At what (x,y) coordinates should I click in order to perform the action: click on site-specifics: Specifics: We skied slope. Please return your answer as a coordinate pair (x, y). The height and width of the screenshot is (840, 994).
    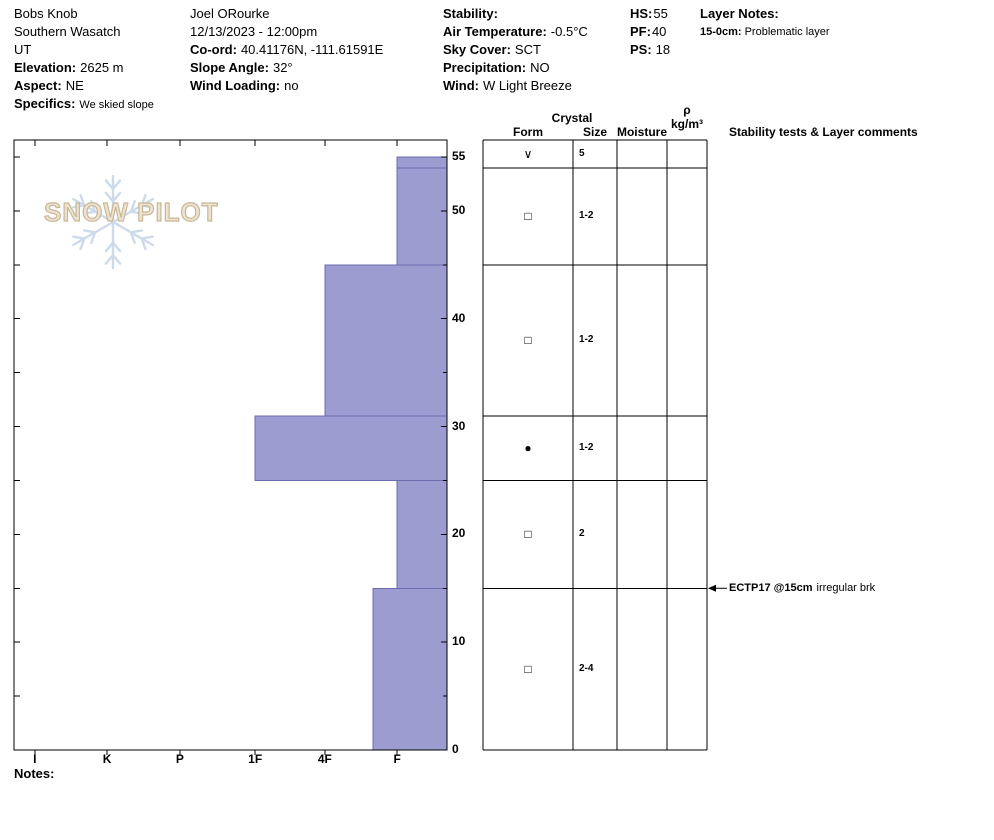
    Looking at the image, I should click on (84, 104).